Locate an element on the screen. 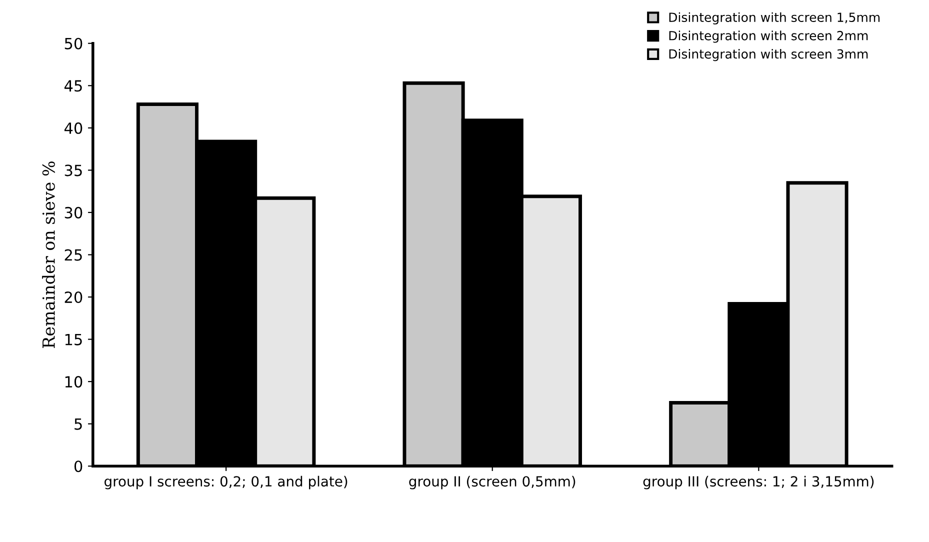 This screenshot has width=929, height=542. legend-label: Disintegration with screen 3mm is located at coordinates (768, 55).